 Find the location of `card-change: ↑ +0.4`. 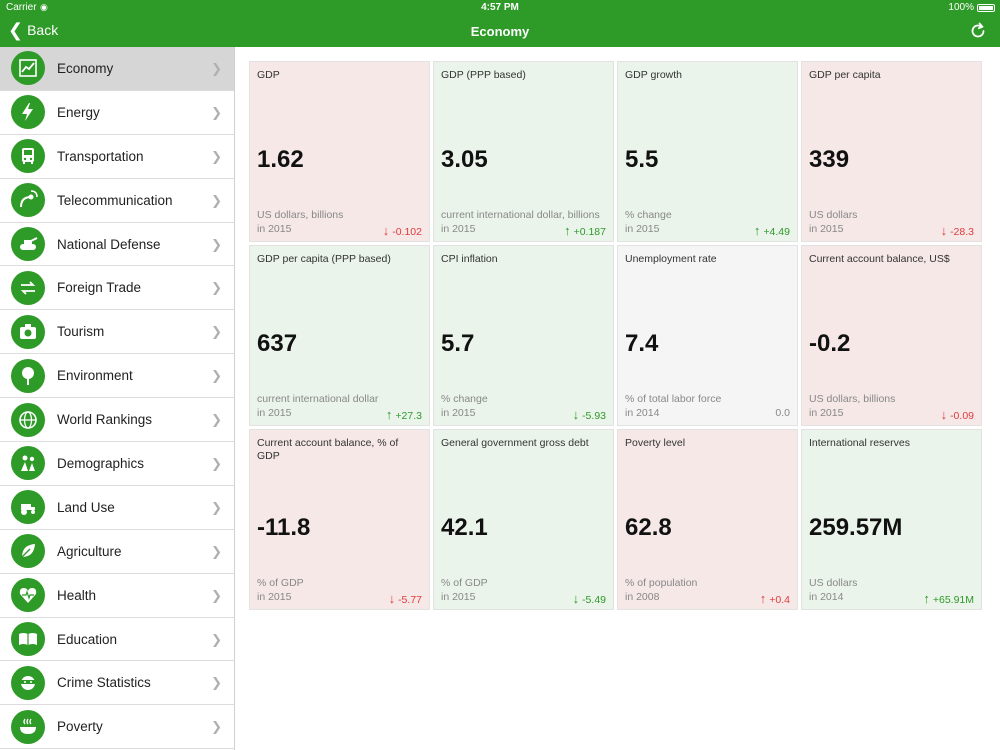

card-change: ↑ +0.4 is located at coordinates (775, 598).